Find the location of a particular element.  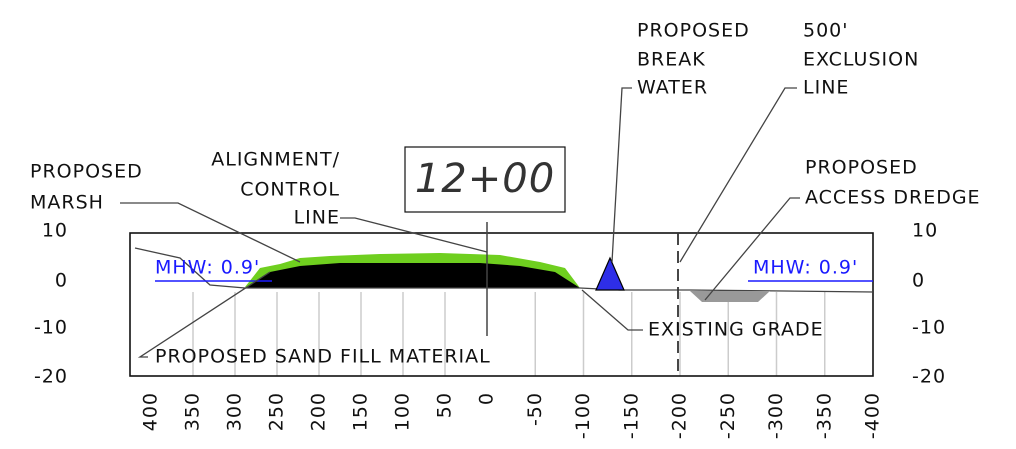

x-tick-label: 150 is located at coordinates (361, 411).